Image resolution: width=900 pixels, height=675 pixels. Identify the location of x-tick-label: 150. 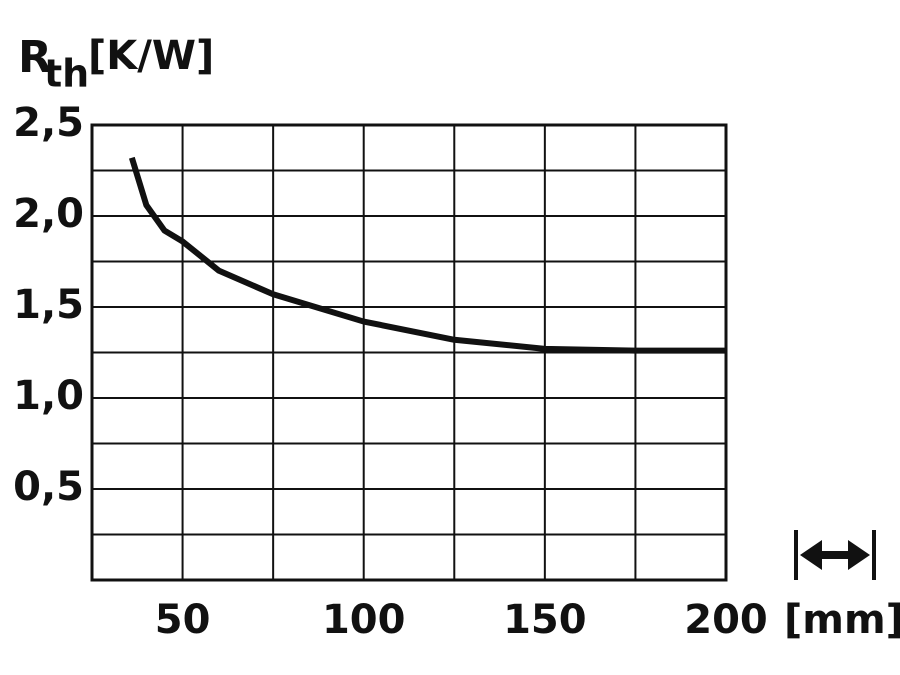
(545, 620).